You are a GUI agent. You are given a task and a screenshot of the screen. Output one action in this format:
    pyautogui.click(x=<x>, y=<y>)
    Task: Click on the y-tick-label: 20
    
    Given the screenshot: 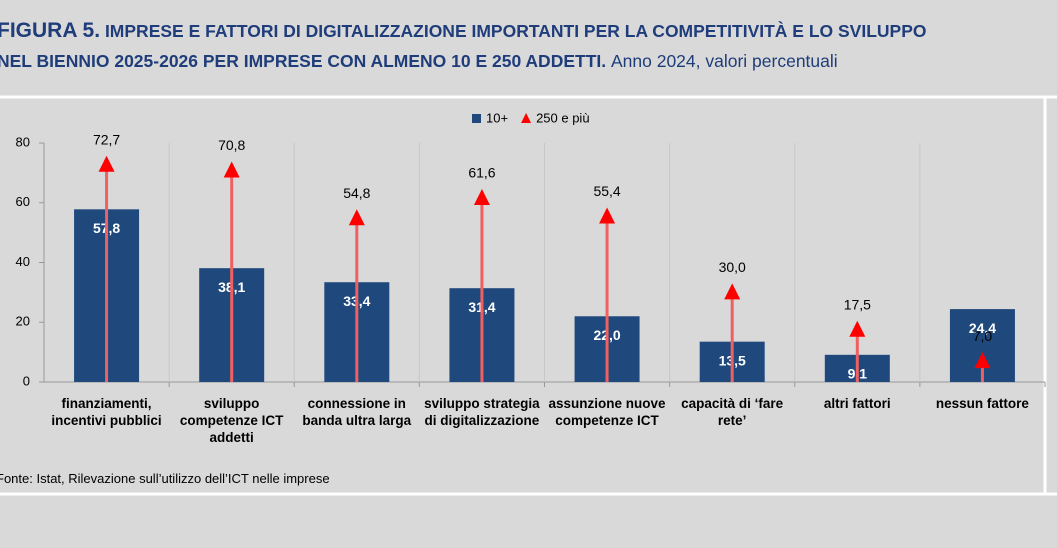 What is the action you would take?
    pyautogui.click(x=23, y=321)
    